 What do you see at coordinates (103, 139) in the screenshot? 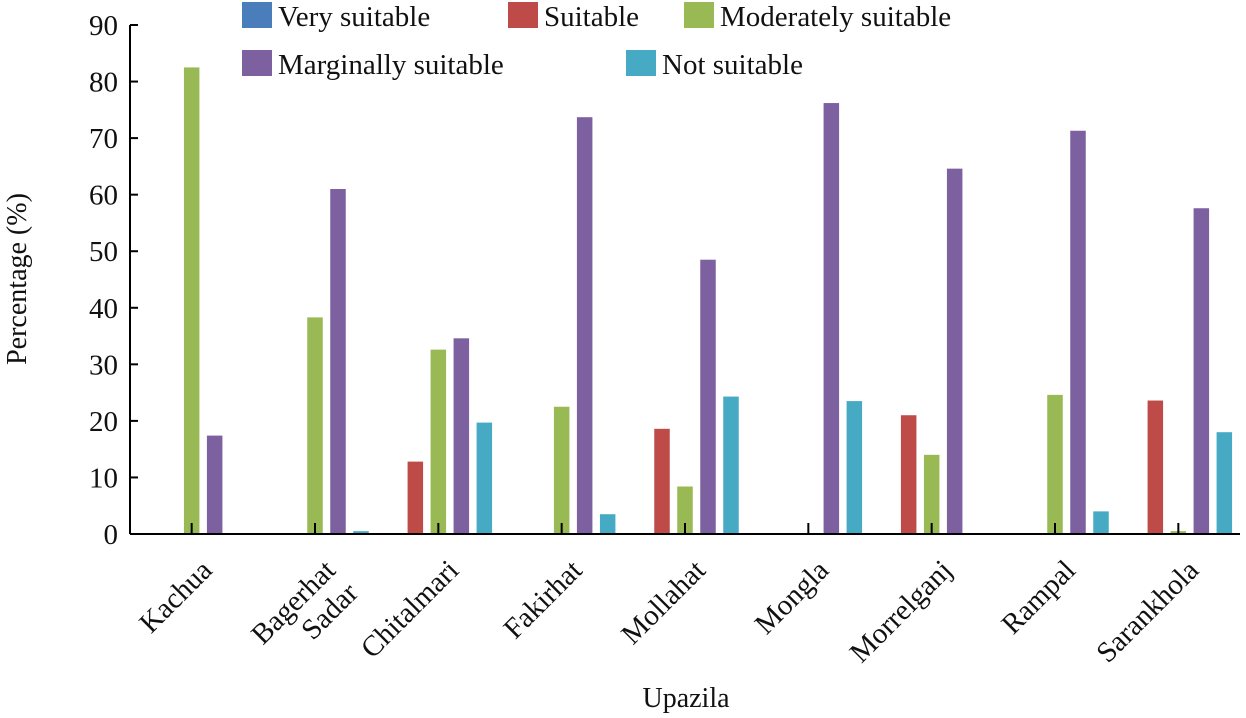
I see `y-tick-label-70: 70` at bounding box center [103, 139].